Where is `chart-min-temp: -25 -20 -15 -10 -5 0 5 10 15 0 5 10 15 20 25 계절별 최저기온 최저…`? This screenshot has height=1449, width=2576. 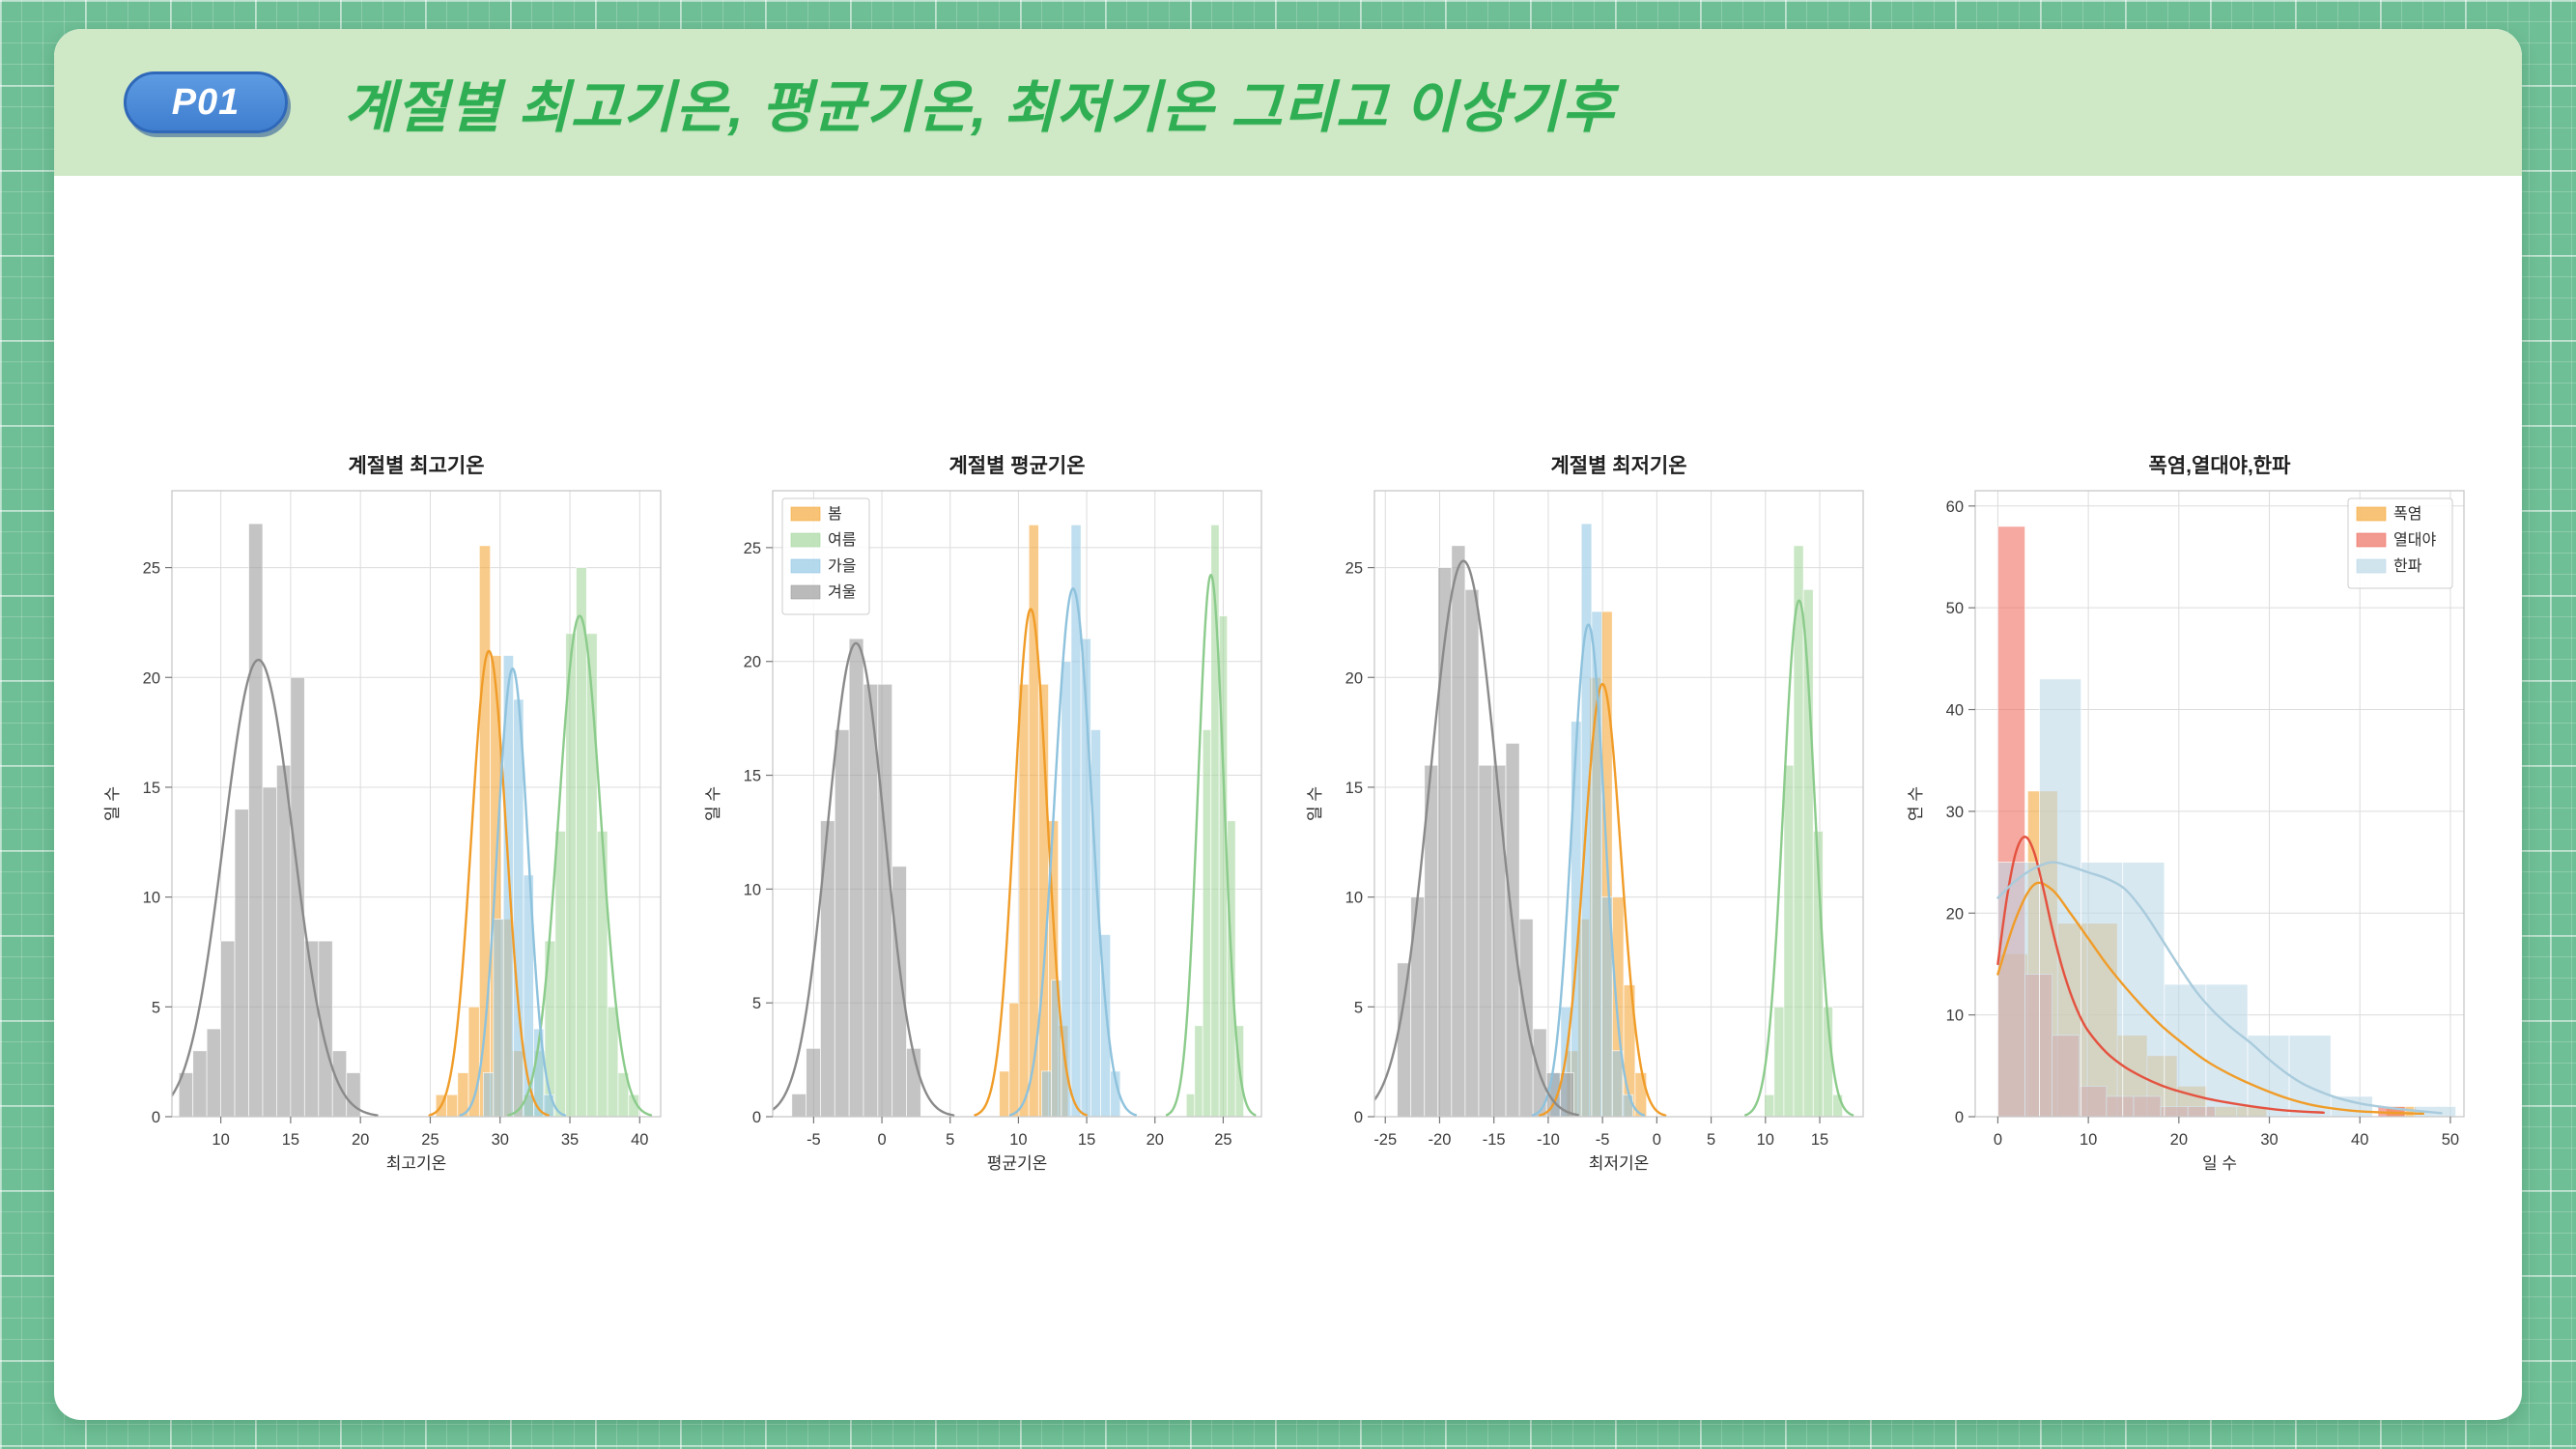
chart-min-temp: -25 -20 -15 -10 -5 0 5 10 15 0 5 10 15 20 25 계절별 최저기온 최저… is located at coordinates (1588, 813).